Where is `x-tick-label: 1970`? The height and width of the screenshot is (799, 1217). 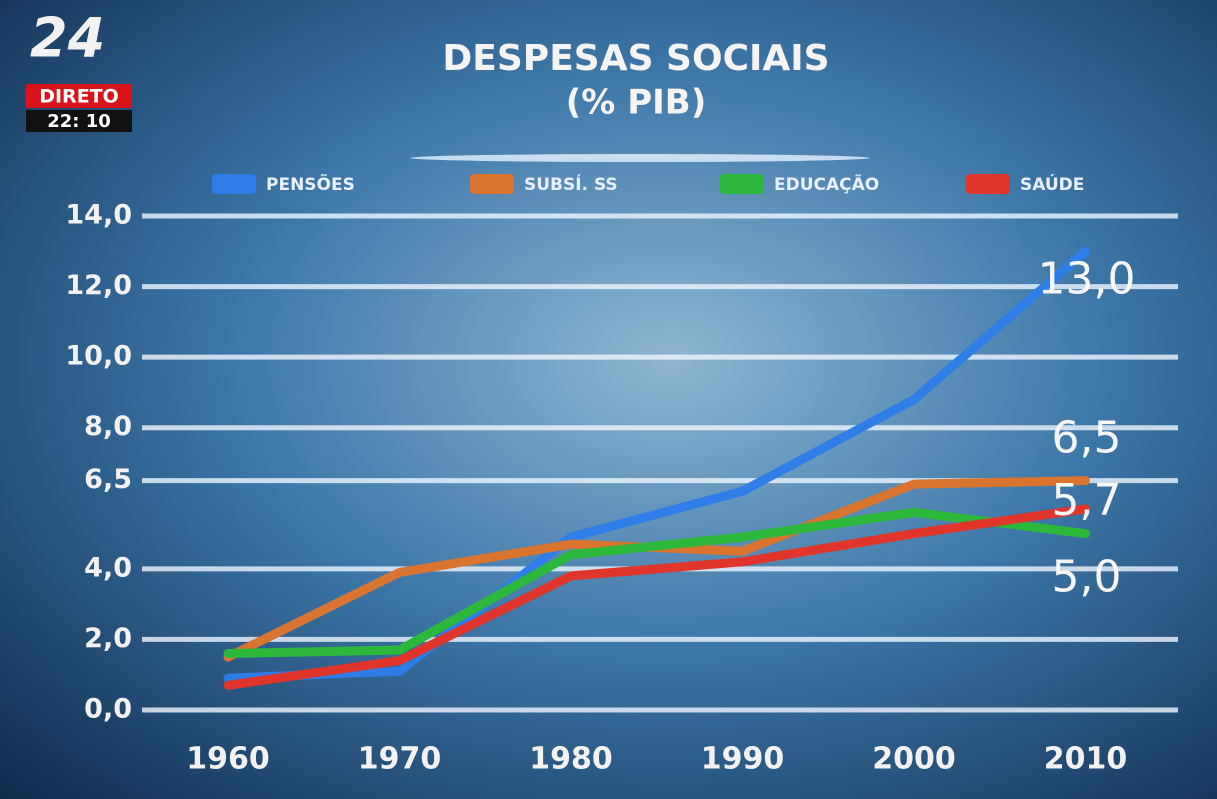 x-tick-label: 1970 is located at coordinates (400, 759).